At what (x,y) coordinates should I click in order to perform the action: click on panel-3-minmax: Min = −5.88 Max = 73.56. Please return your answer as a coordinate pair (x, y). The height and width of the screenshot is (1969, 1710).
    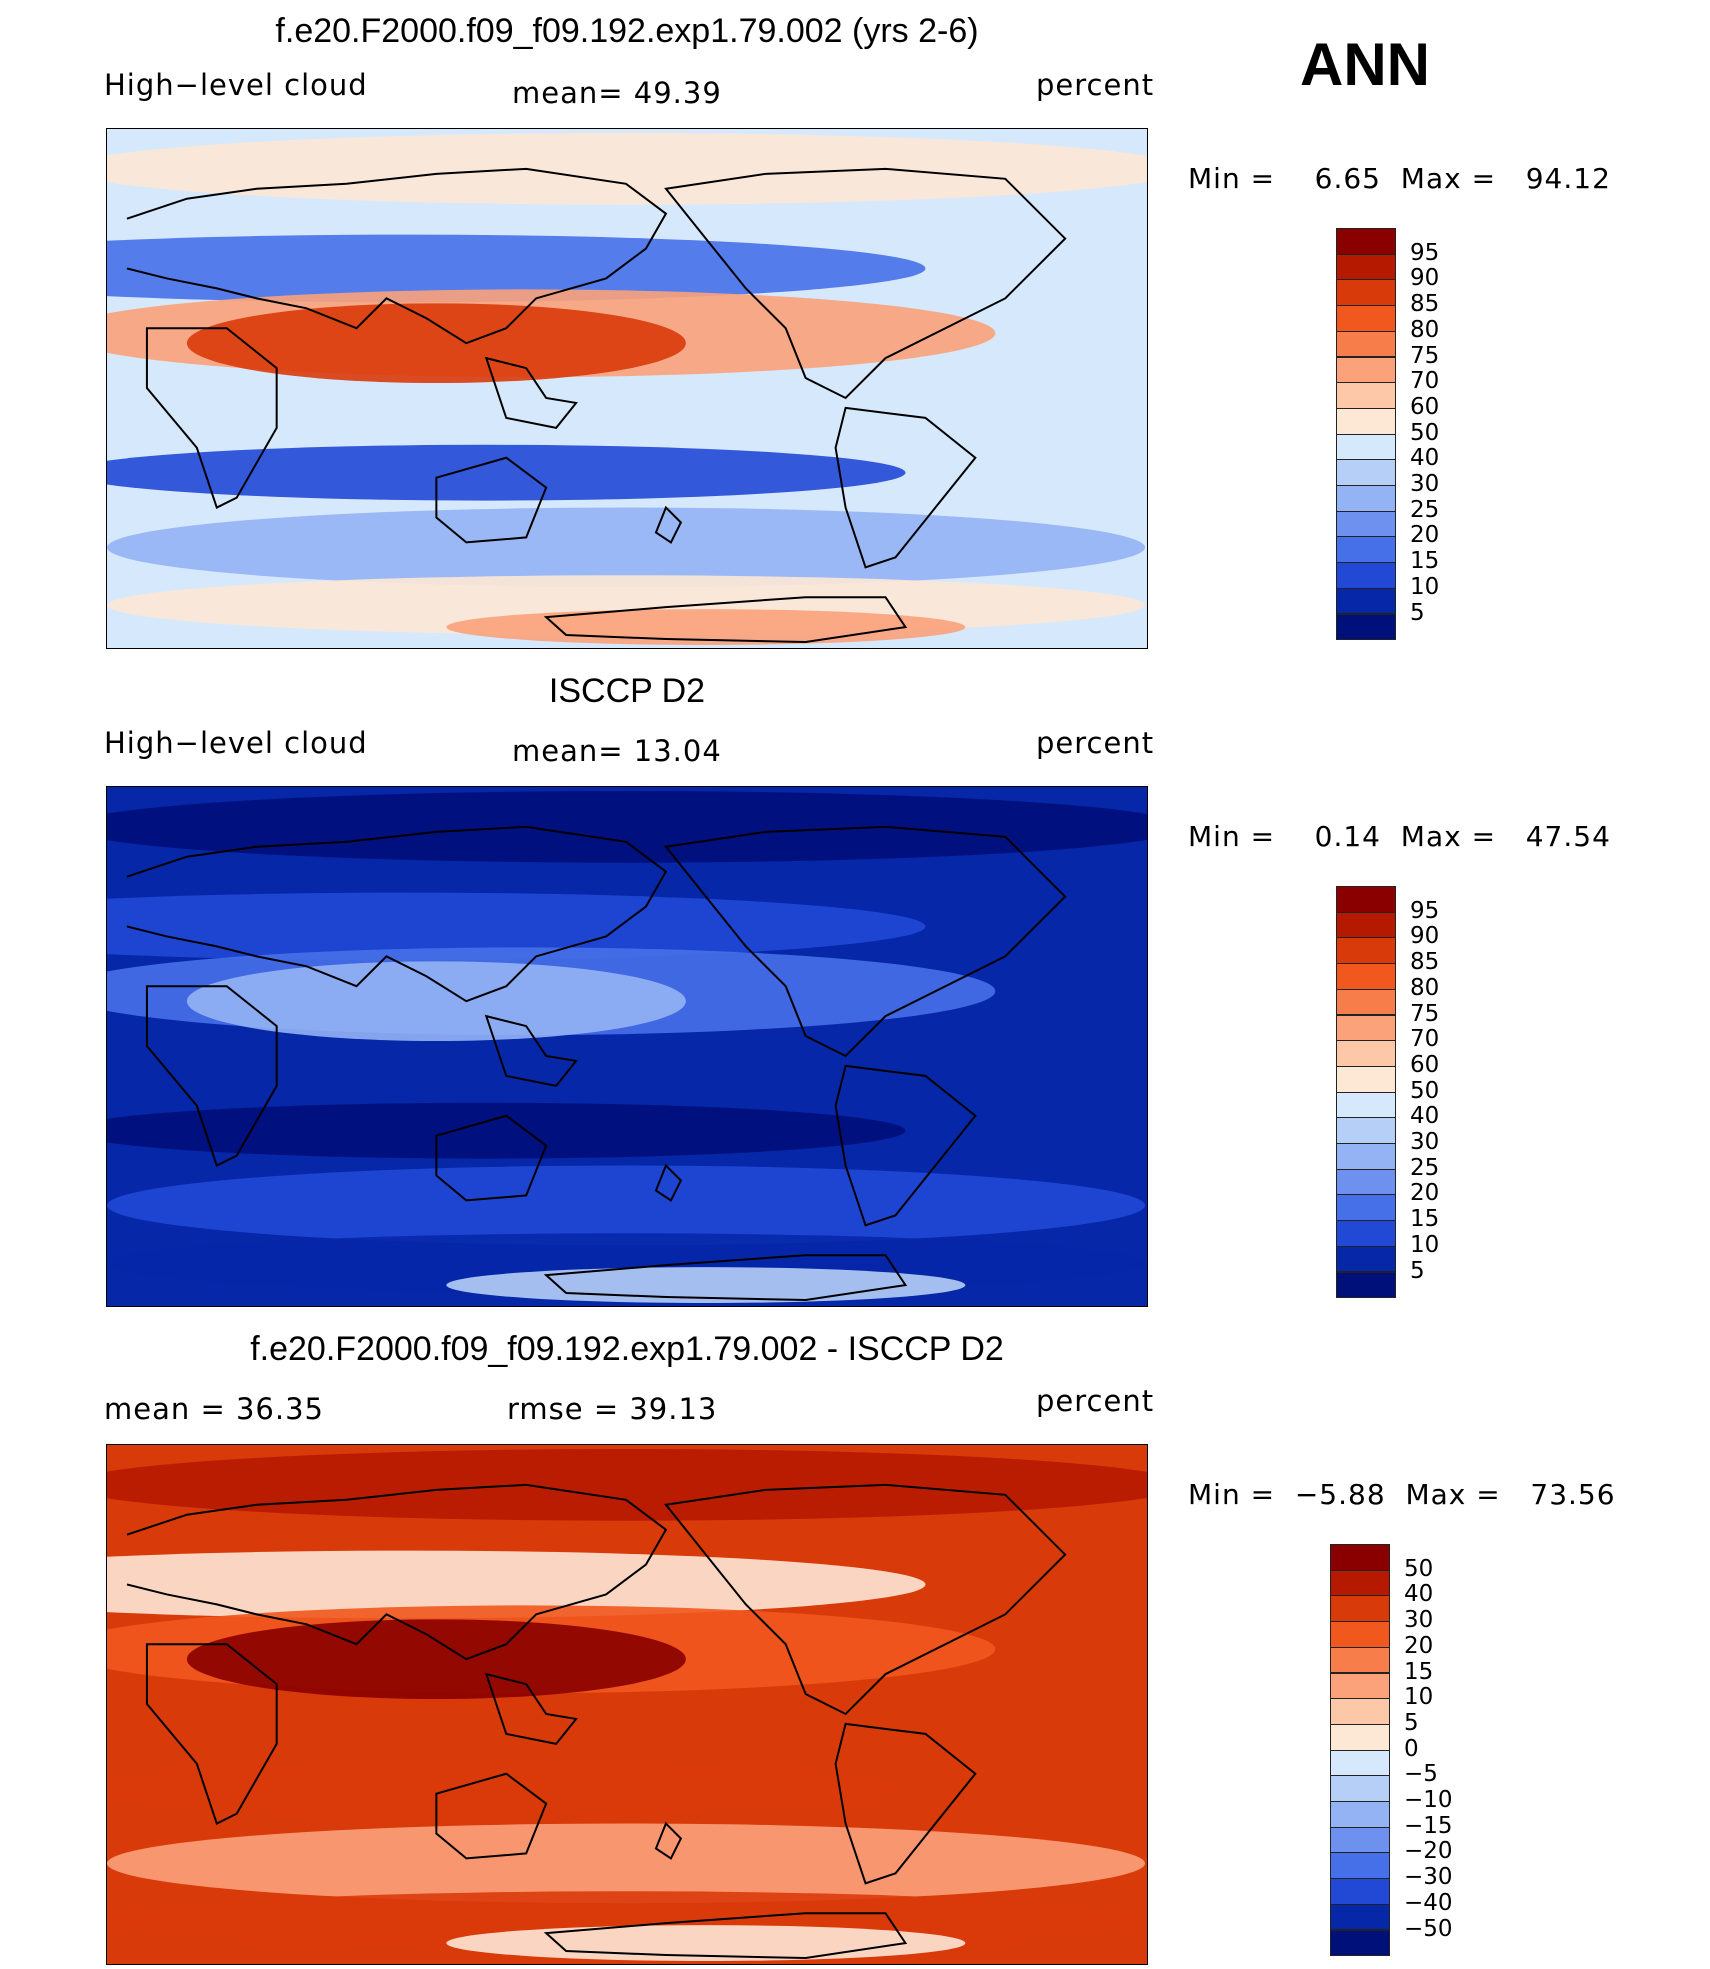
    Looking at the image, I should click on (1402, 1494).